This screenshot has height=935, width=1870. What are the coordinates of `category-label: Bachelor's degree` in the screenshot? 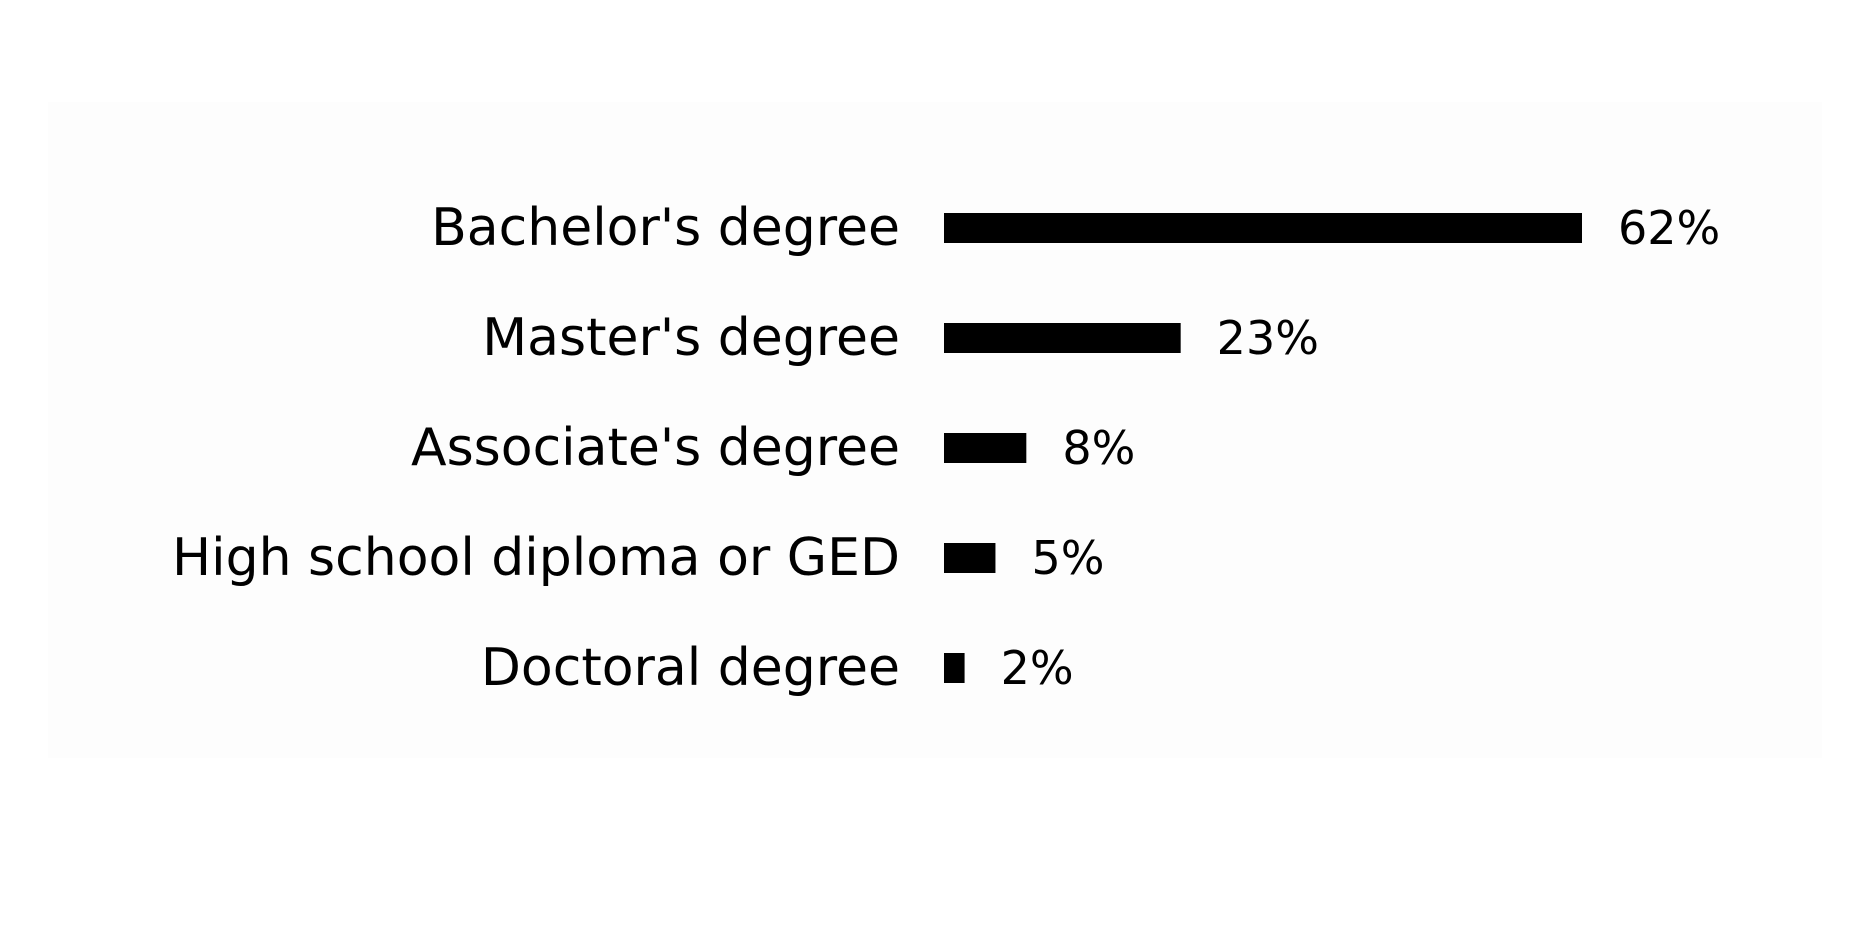 It's located at (665, 228).